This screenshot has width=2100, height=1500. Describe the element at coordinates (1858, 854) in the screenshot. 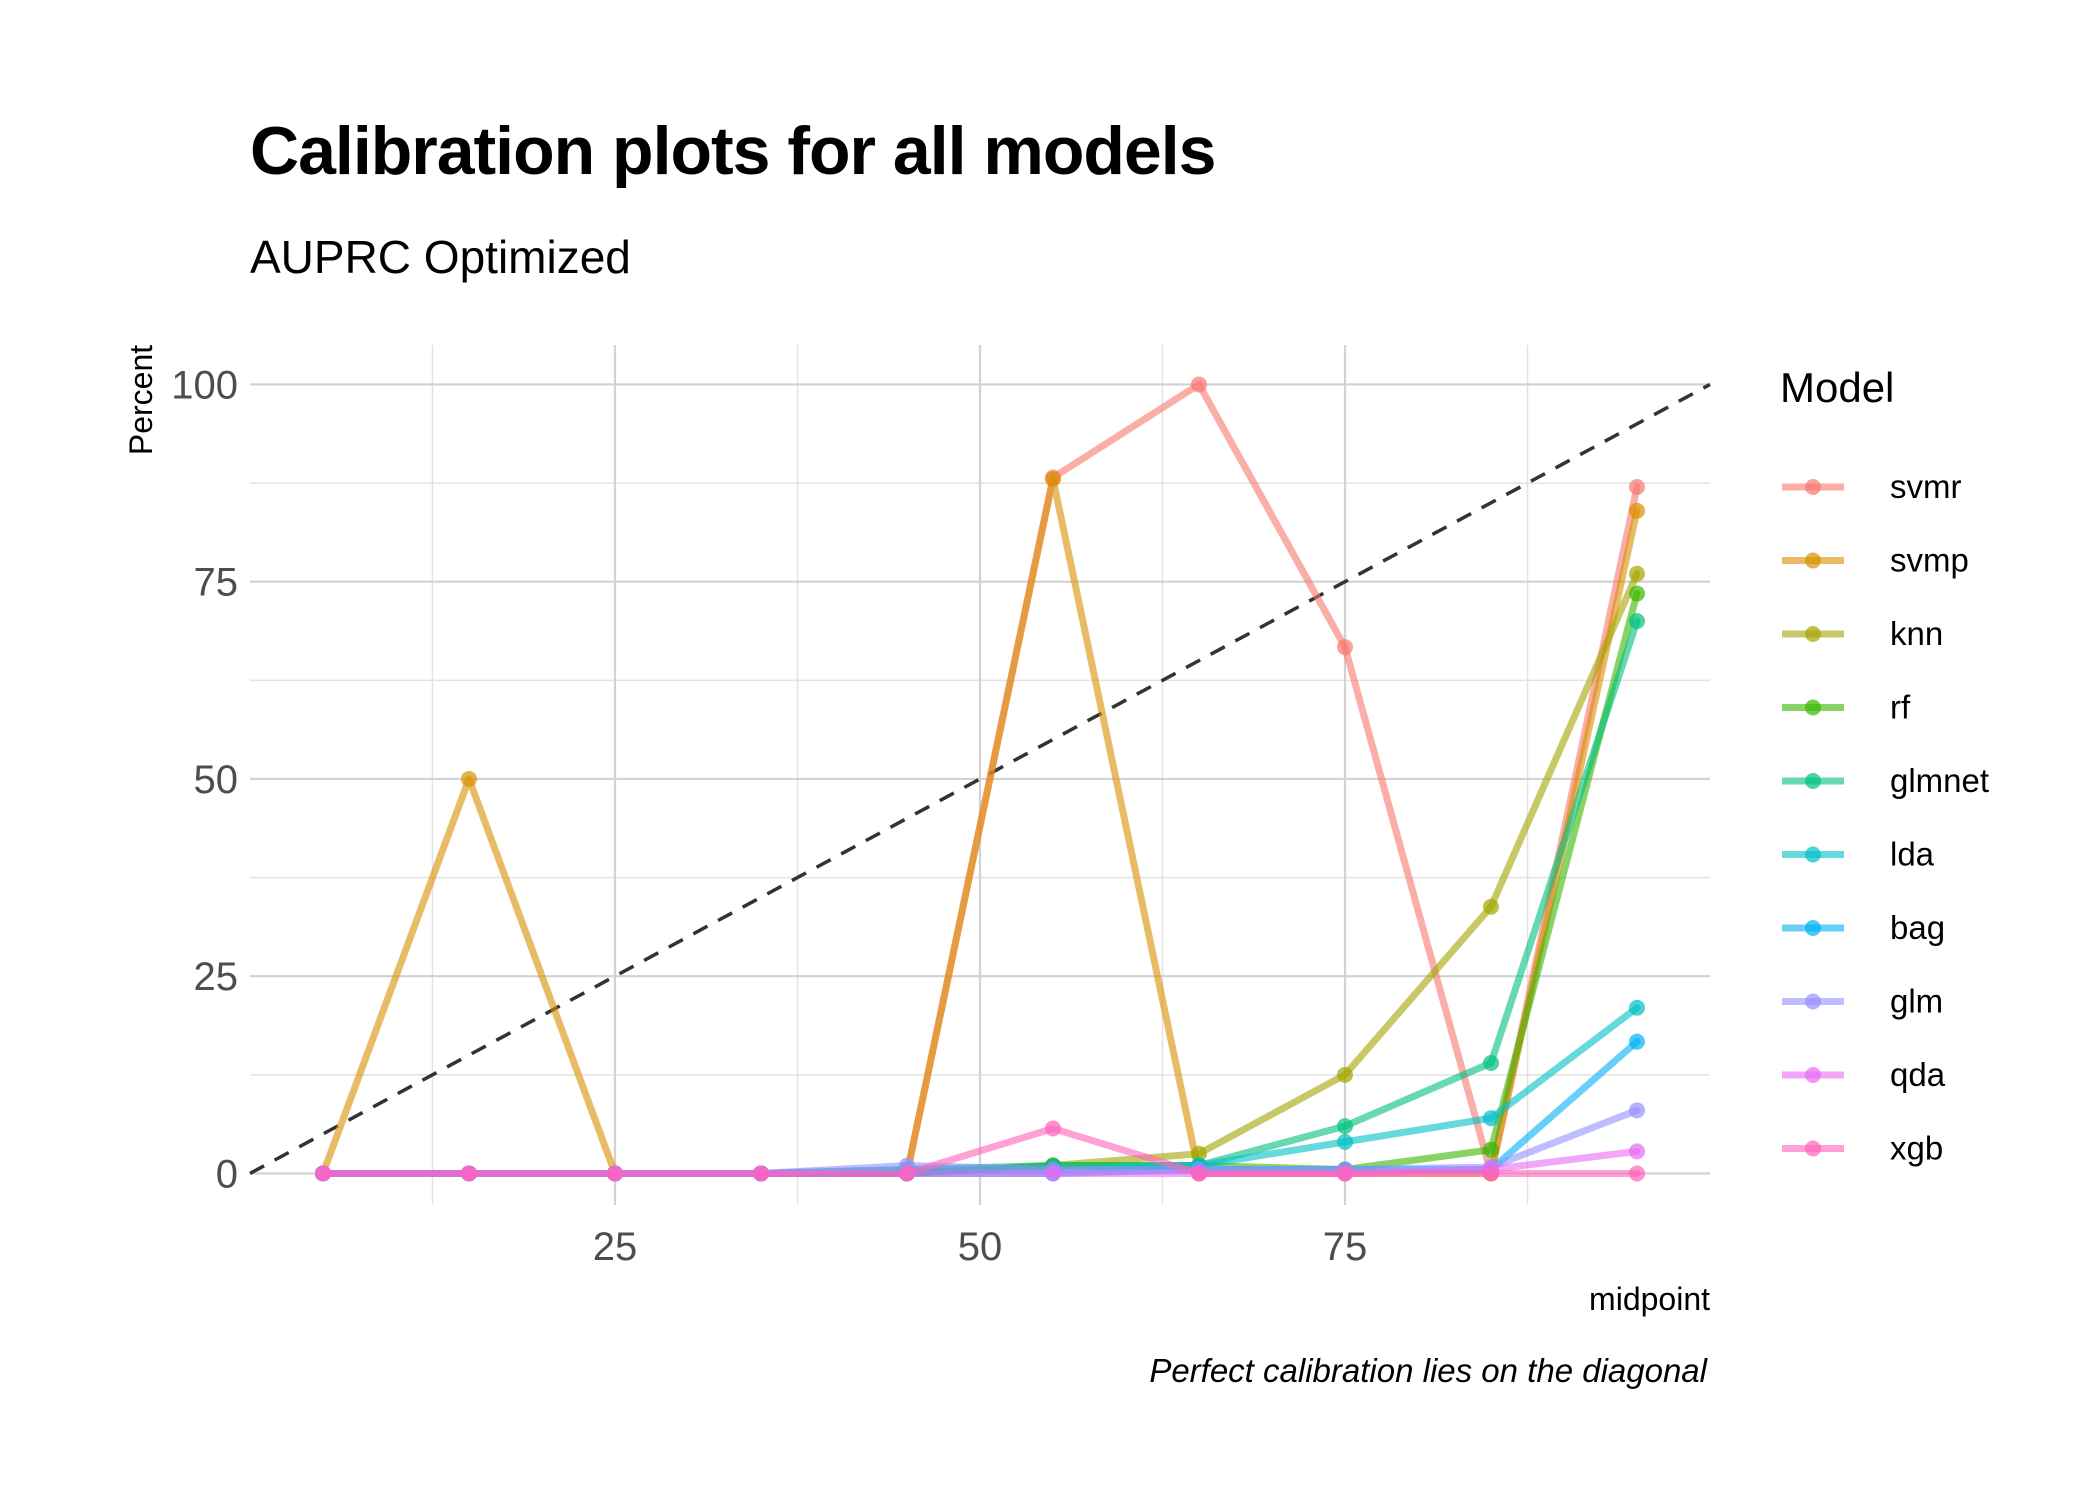

I see `legend-item-lda: lda` at that location.